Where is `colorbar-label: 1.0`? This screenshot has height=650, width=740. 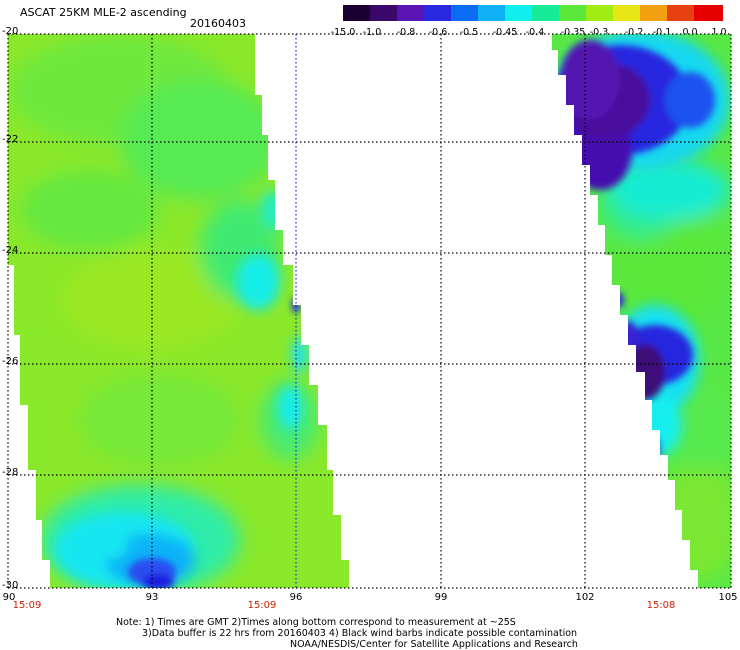 colorbar-label: 1.0 is located at coordinates (719, 32).